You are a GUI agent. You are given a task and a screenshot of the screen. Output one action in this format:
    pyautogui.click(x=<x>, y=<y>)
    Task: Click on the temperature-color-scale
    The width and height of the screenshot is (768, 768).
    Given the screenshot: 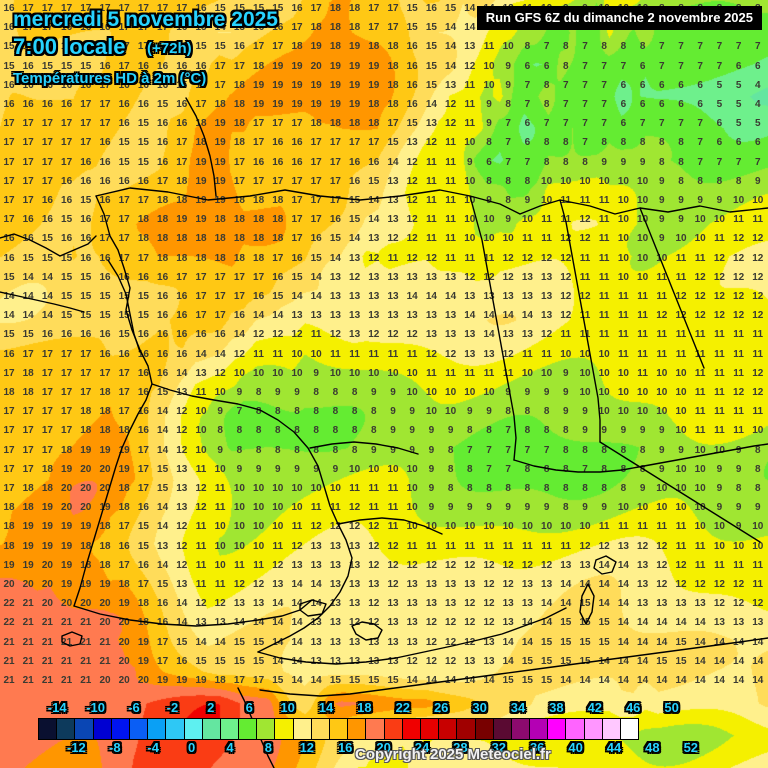 What is the action you would take?
    pyautogui.click(x=339, y=729)
    